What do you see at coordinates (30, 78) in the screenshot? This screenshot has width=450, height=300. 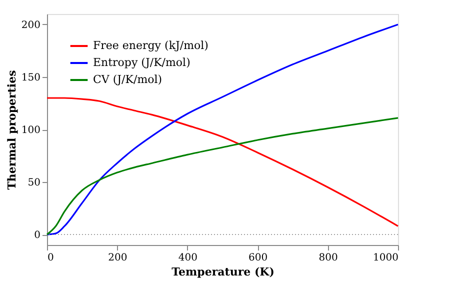 I see `y-tick-label: 150` at bounding box center [30, 78].